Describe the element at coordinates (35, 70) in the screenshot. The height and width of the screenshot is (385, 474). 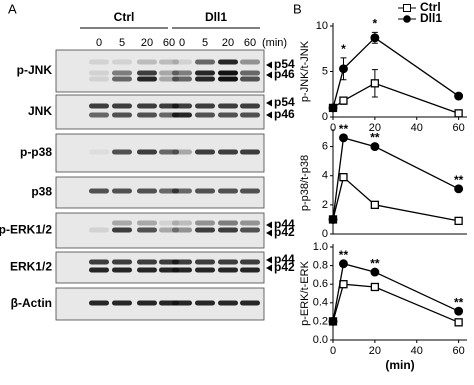
I see `row-label: p-JNK` at that location.